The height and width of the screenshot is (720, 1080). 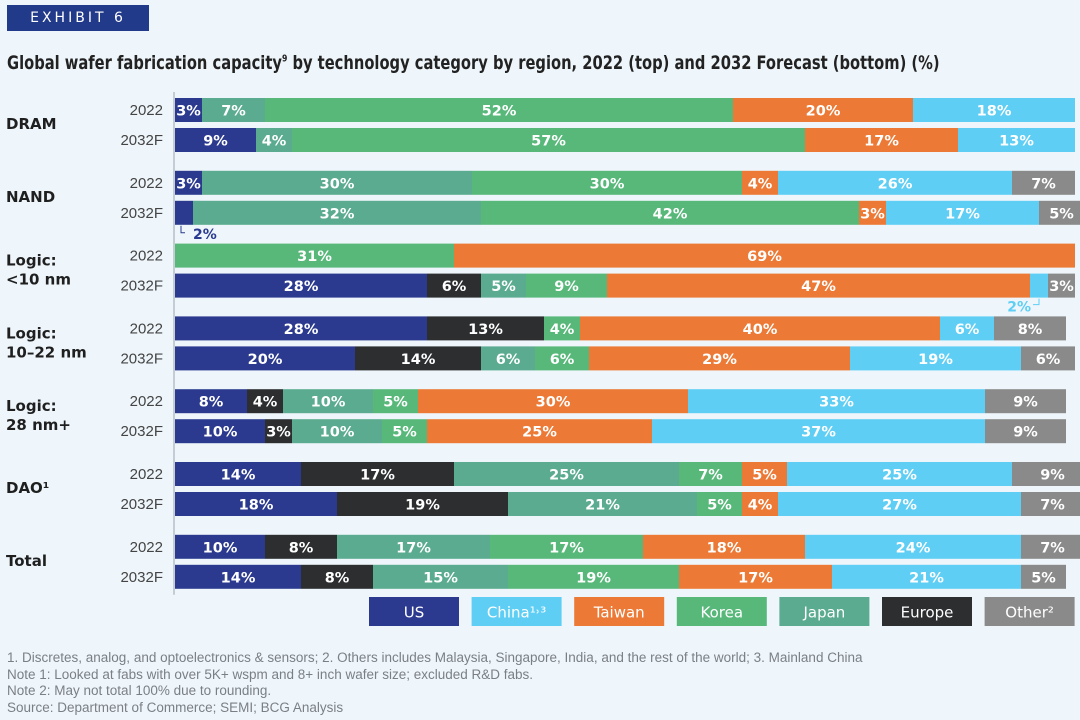 I want to click on legend-swatch-taiwan, so click(x=619, y=611).